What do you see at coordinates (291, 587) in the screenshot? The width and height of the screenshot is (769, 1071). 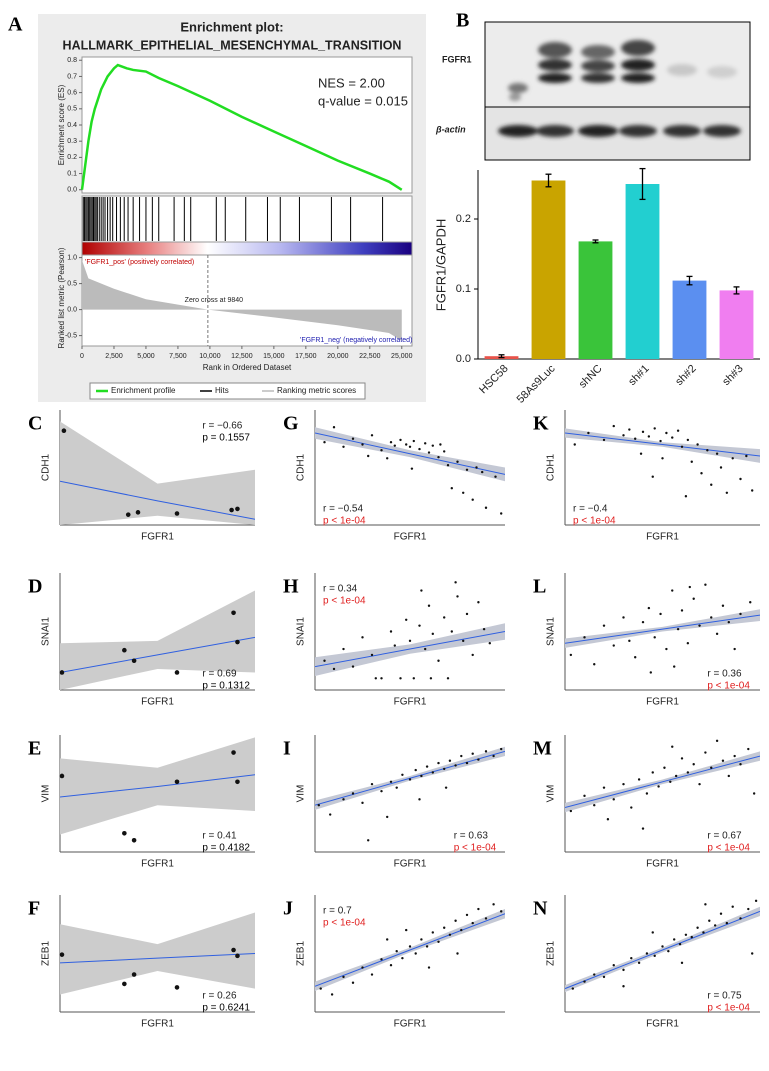 I see `panel-letter: H` at bounding box center [291, 587].